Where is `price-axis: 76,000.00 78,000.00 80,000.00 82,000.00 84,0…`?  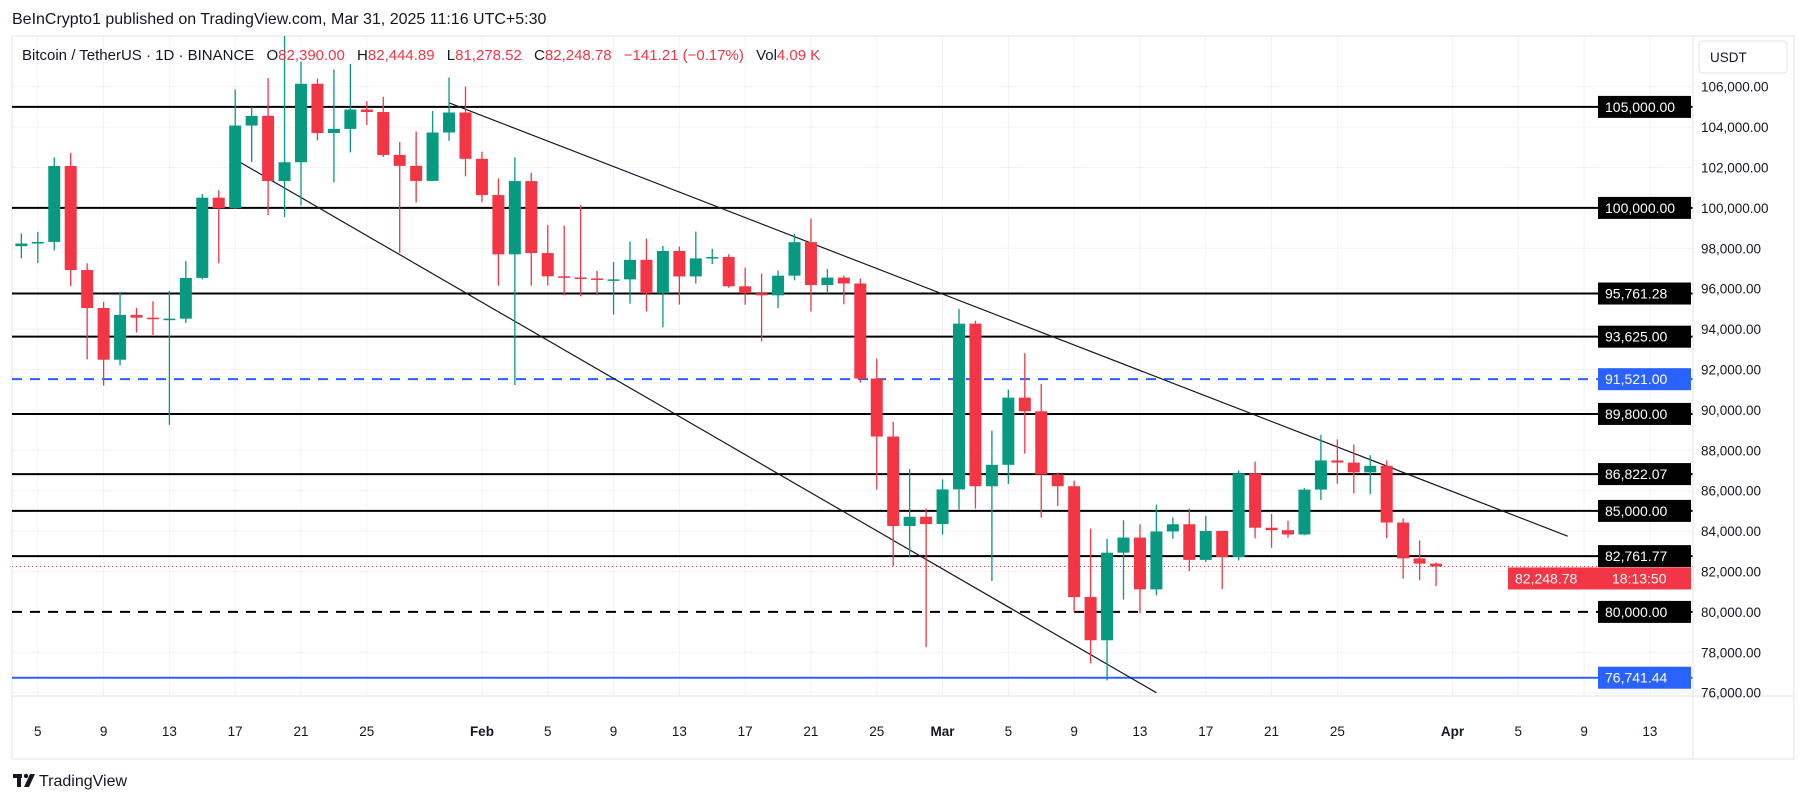
price-axis: 76,000.00 78,000.00 80,000.00 82,000.00 84,0… is located at coordinates (1735, 390).